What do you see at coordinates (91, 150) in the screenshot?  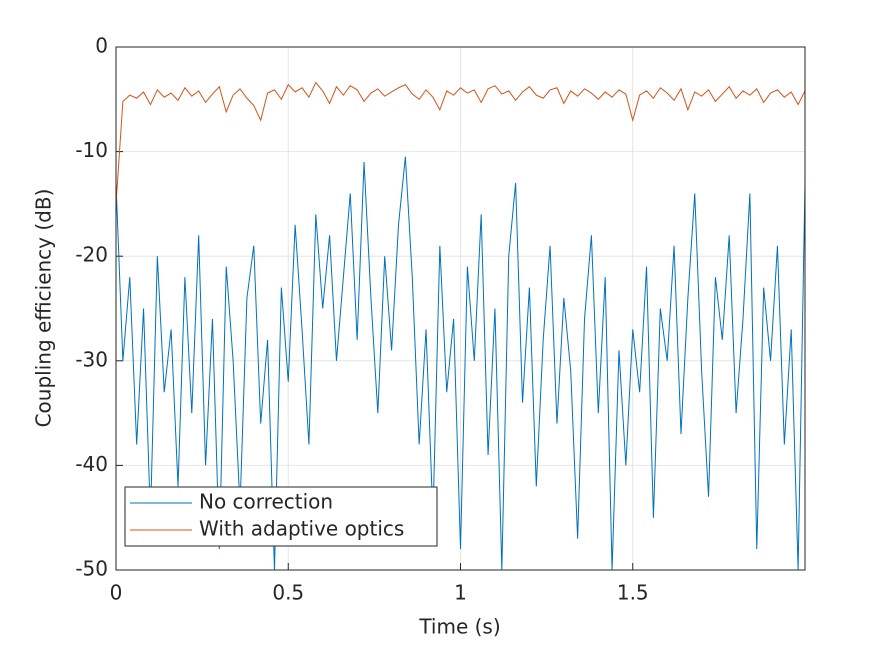 I see `y-tick-label: -10` at bounding box center [91, 150].